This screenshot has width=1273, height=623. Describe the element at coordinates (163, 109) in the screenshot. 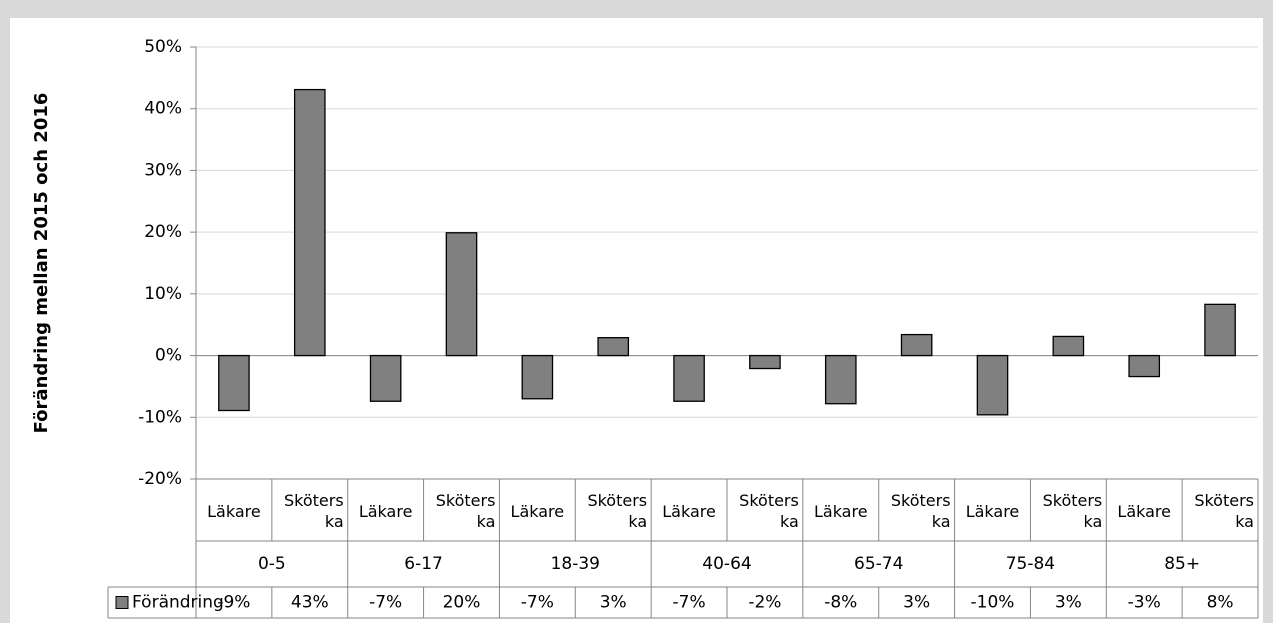

I see `y-tick-label: 40%` at that location.